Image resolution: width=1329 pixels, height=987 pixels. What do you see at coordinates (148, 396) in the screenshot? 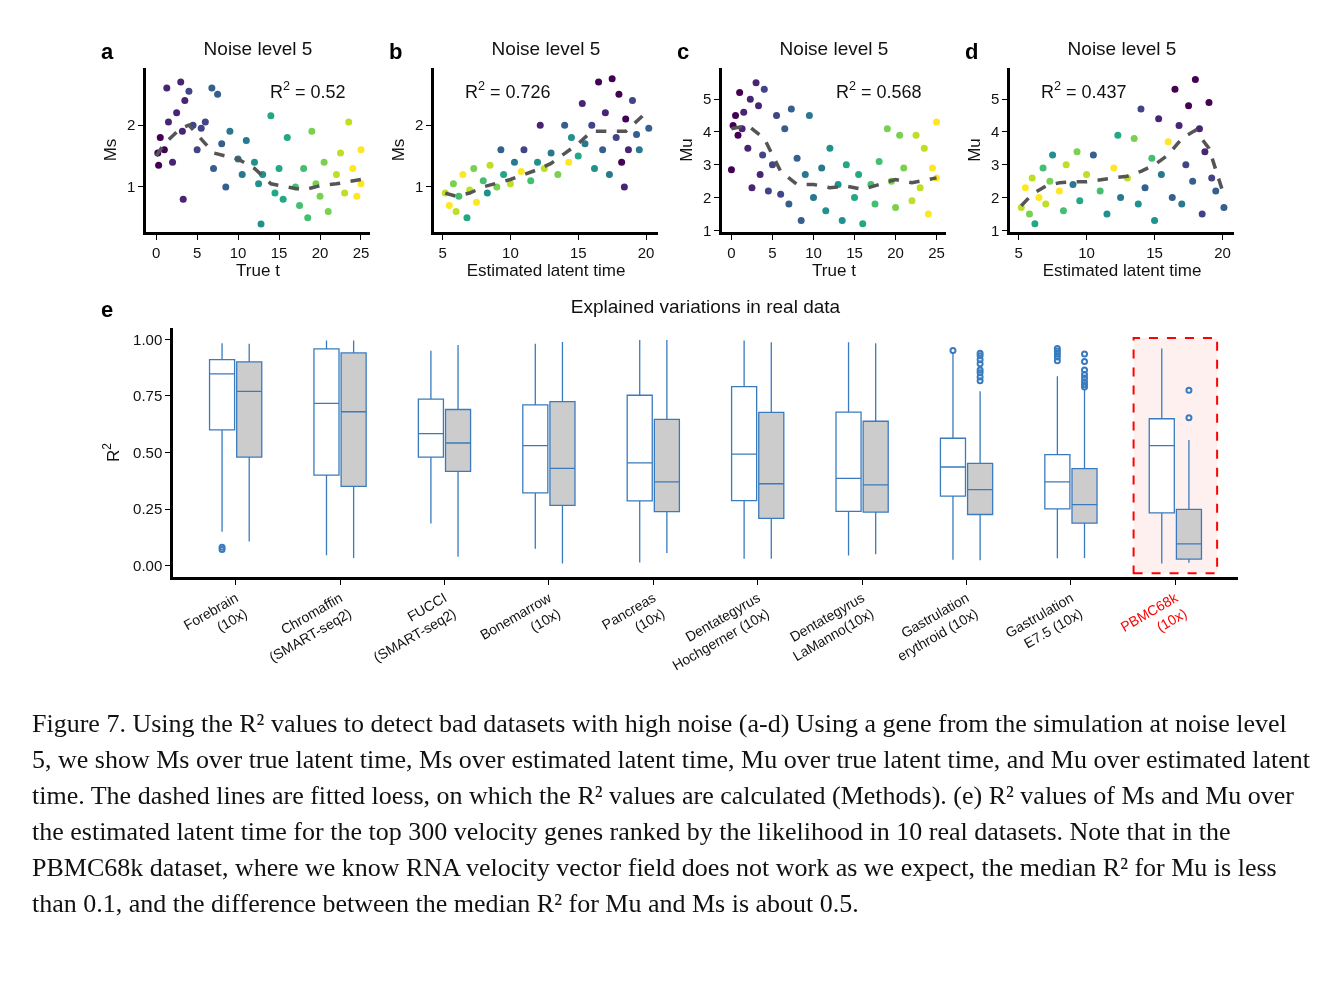
I see `y-tick-label: 0.75` at bounding box center [148, 396].